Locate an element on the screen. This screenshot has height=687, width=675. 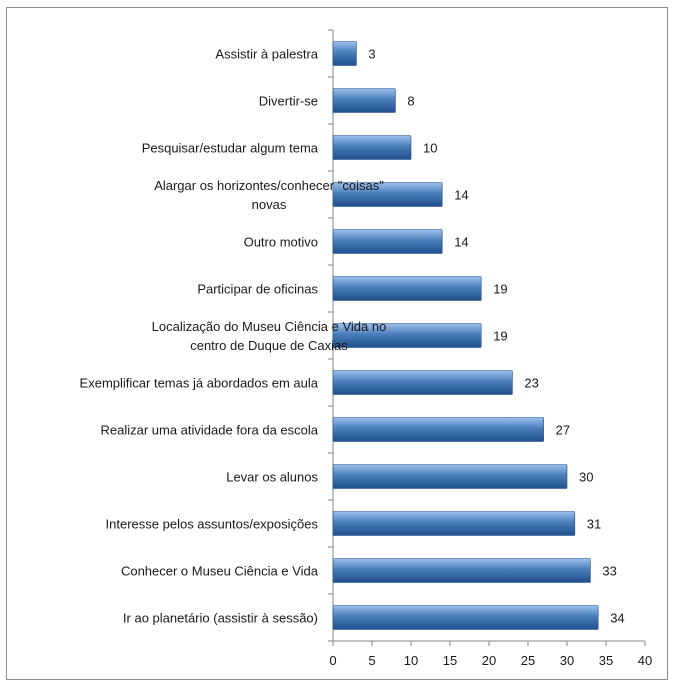
category-label: Exemplificar temas já abordados em aula is located at coordinates (199, 383).